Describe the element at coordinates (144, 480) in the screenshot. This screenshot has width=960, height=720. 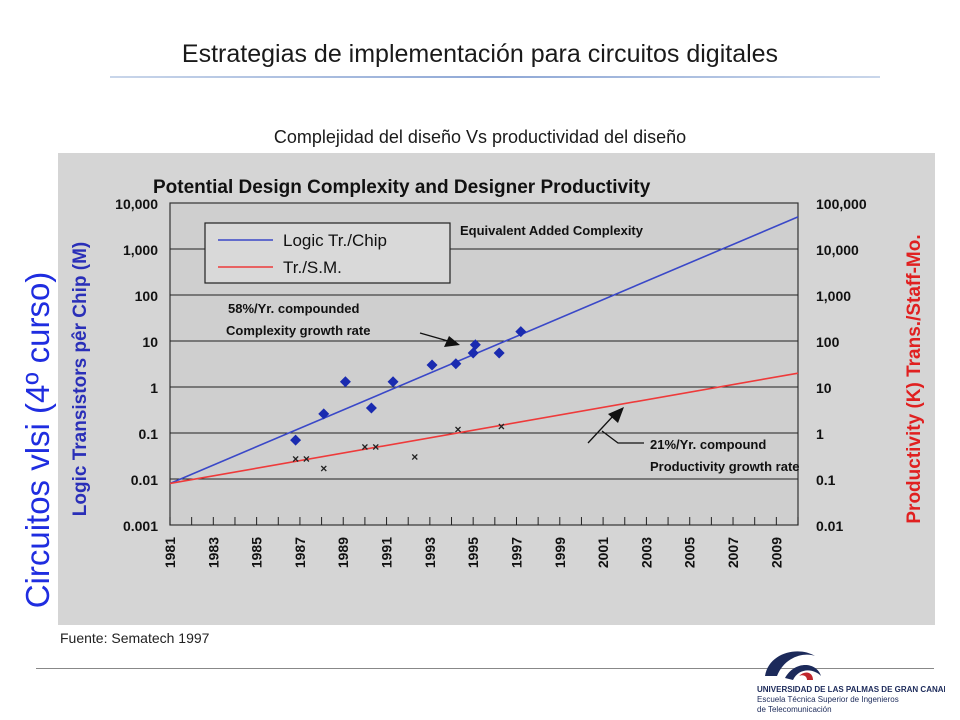
I see `y-left-tick-label: 0.01` at that location.